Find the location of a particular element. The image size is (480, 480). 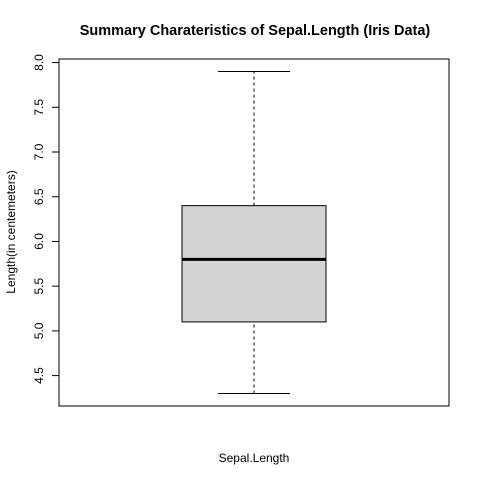

y-tick-label: 4.5 is located at coordinates (39, 375).